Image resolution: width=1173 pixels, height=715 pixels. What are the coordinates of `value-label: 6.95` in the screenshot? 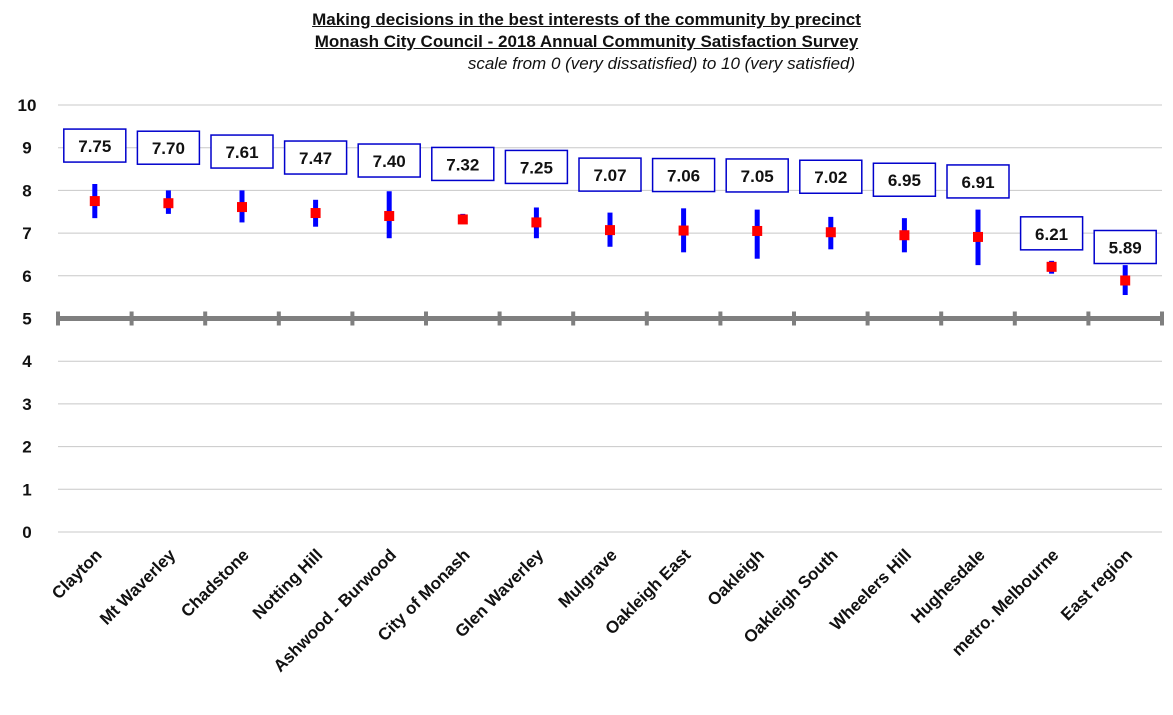 It's located at (904, 180).